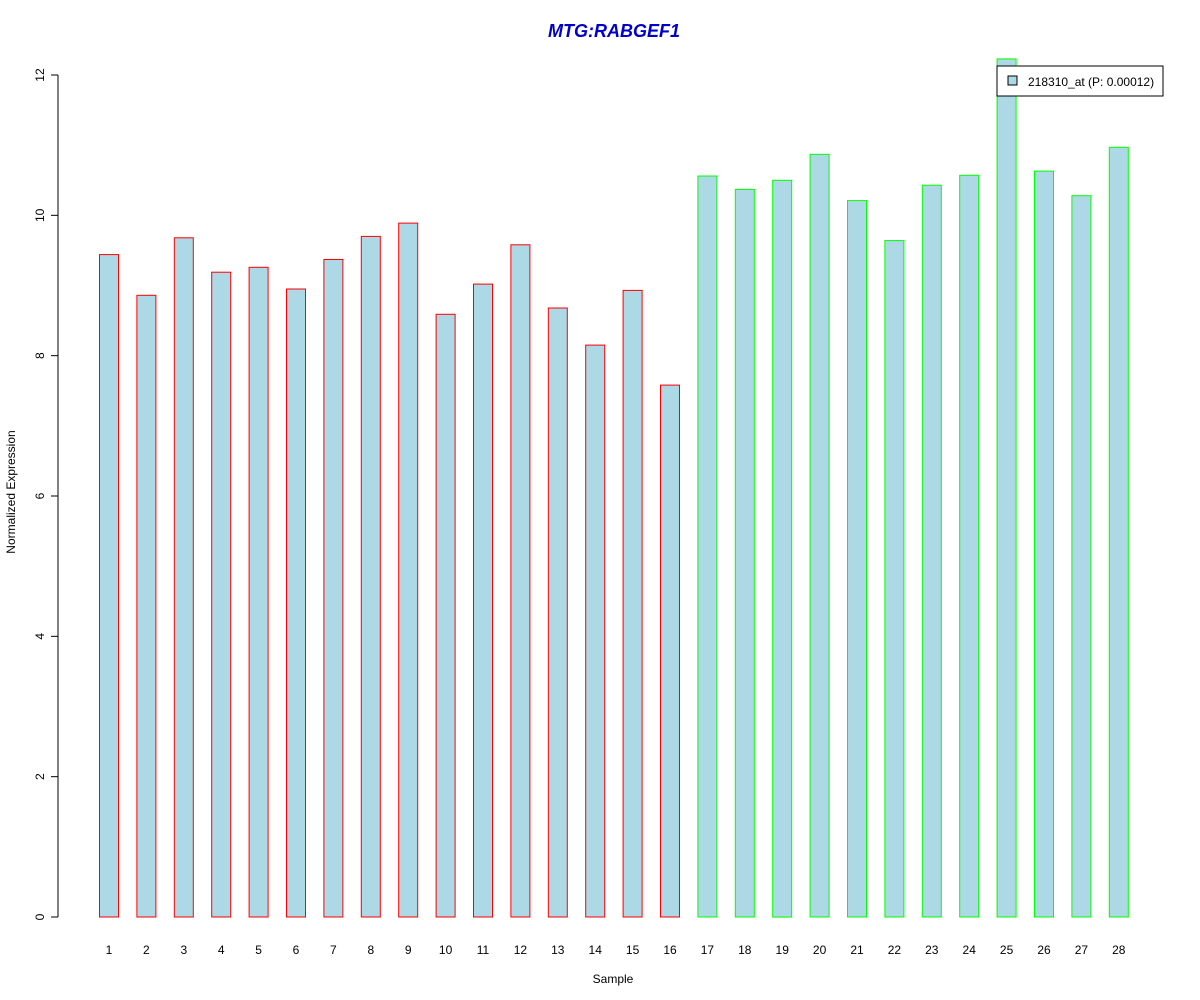 Image resolution: width=1200 pixels, height=1000 pixels. I want to click on x-tick-label: 22, so click(895, 950).